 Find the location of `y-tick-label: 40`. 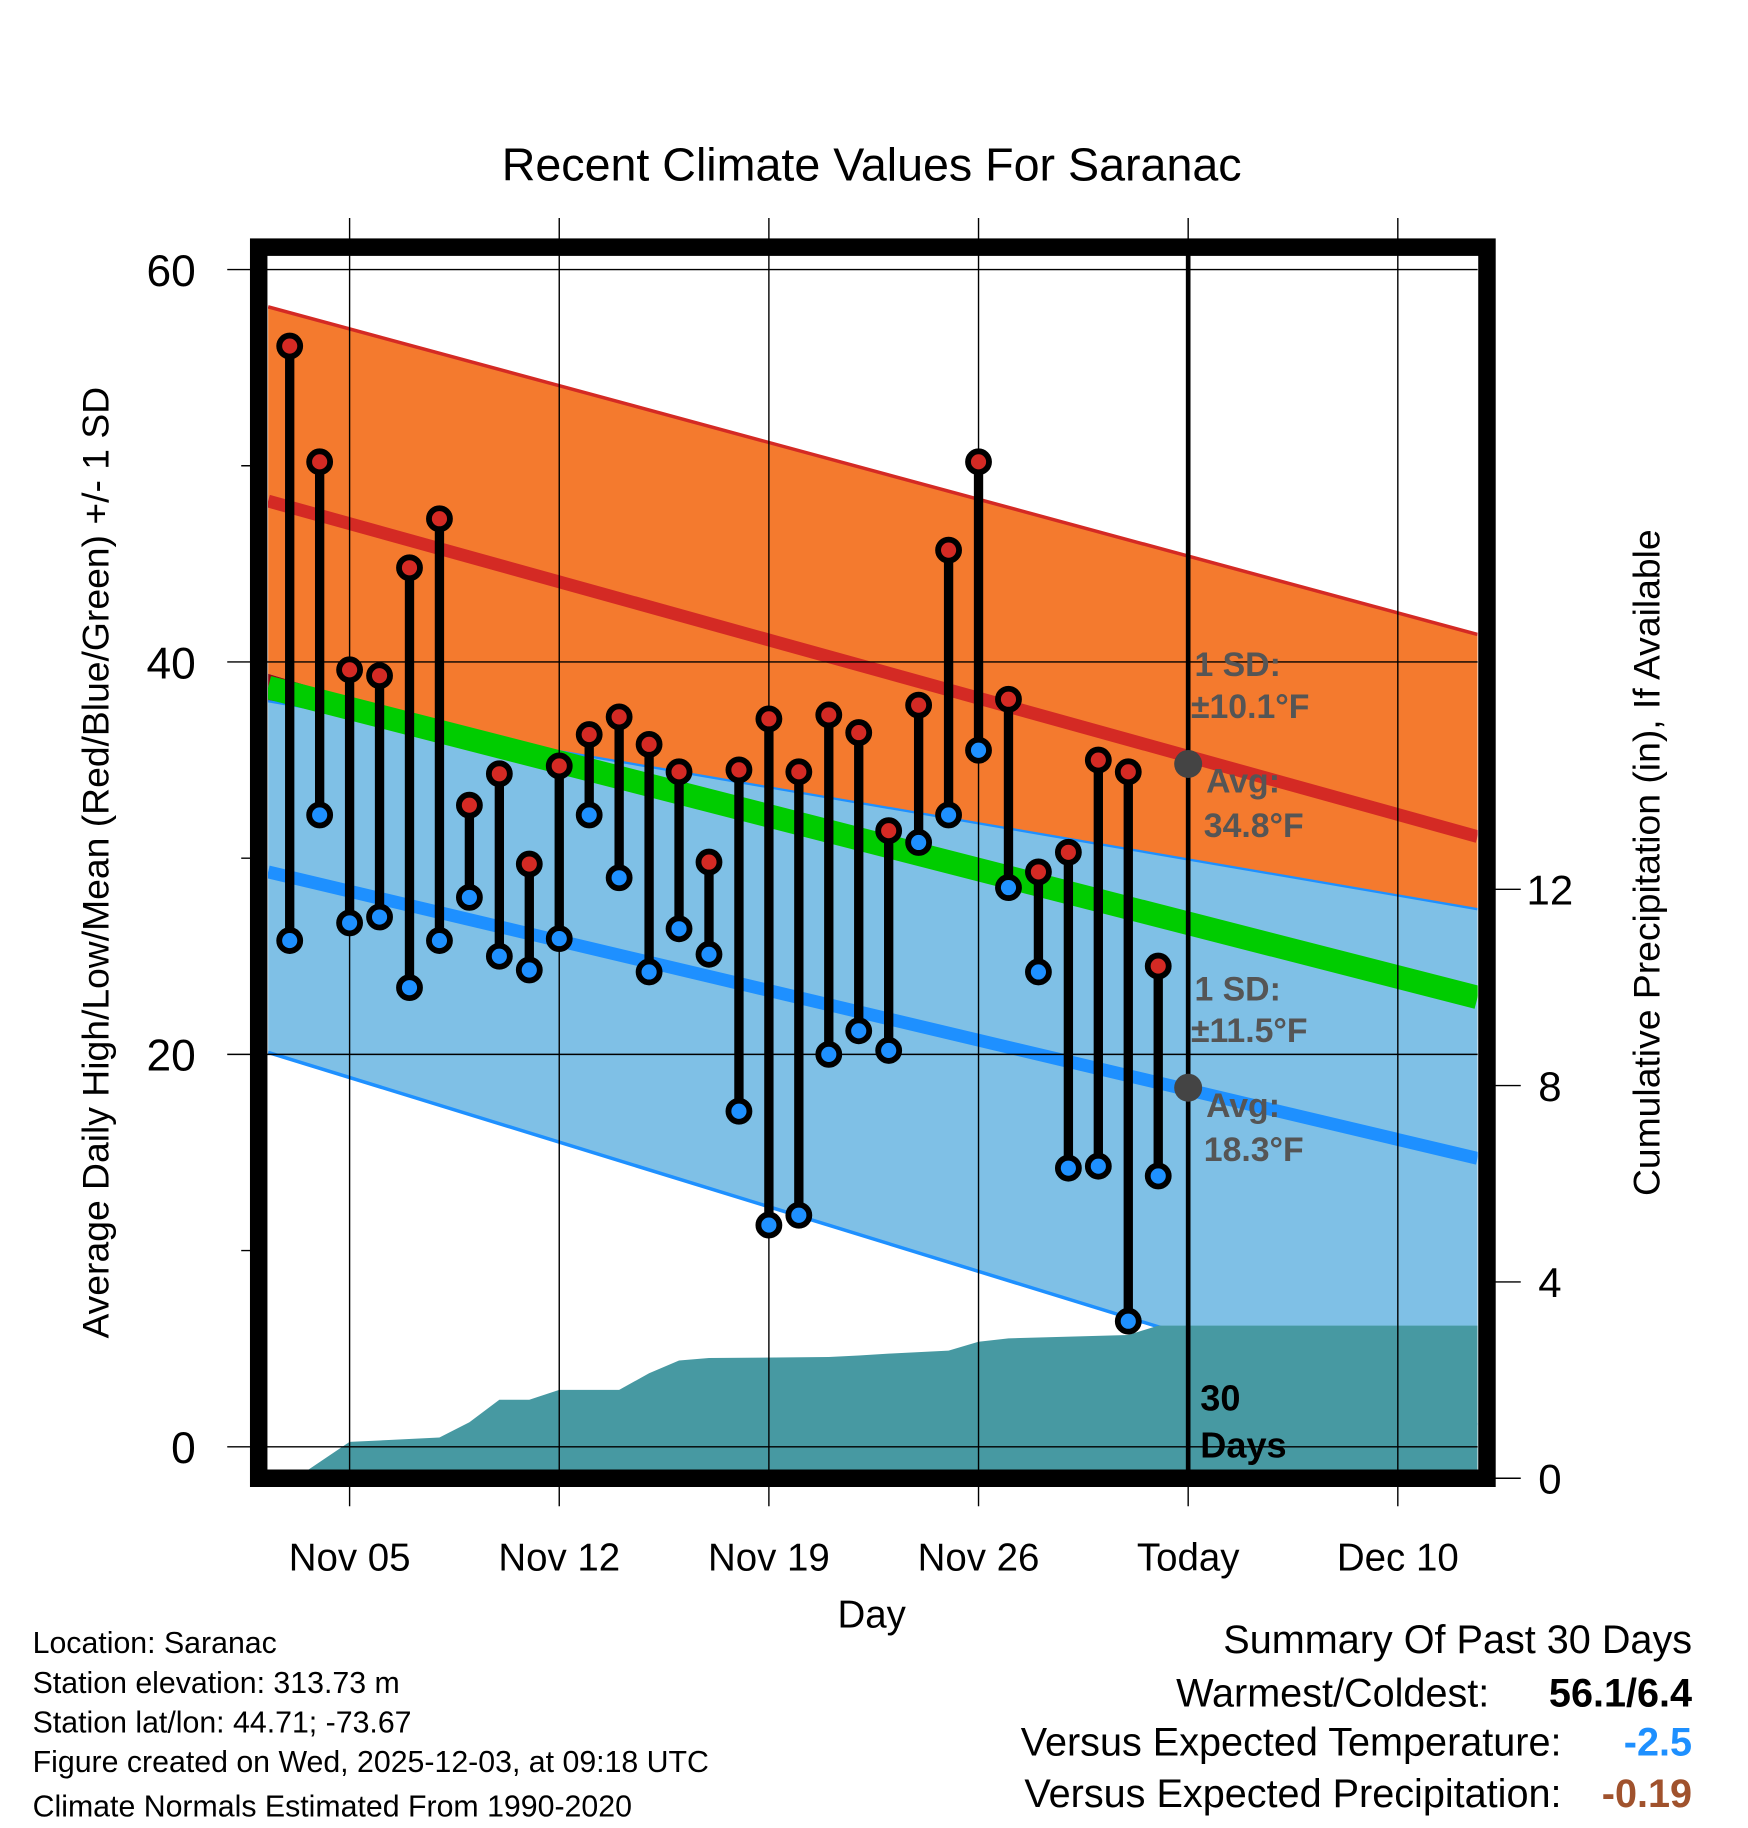

y-tick-label: 40 is located at coordinates (171, 663).